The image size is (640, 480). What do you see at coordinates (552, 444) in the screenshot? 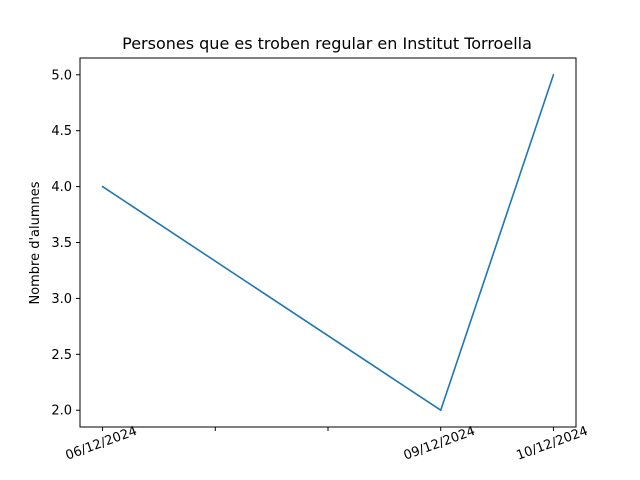
I see `x-tick-label: 10/12/2024` at bounding box center [552, 444].